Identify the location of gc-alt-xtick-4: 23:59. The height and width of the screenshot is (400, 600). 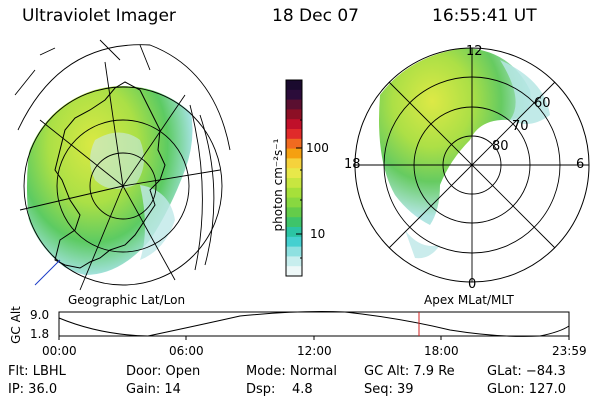
(569, 351).